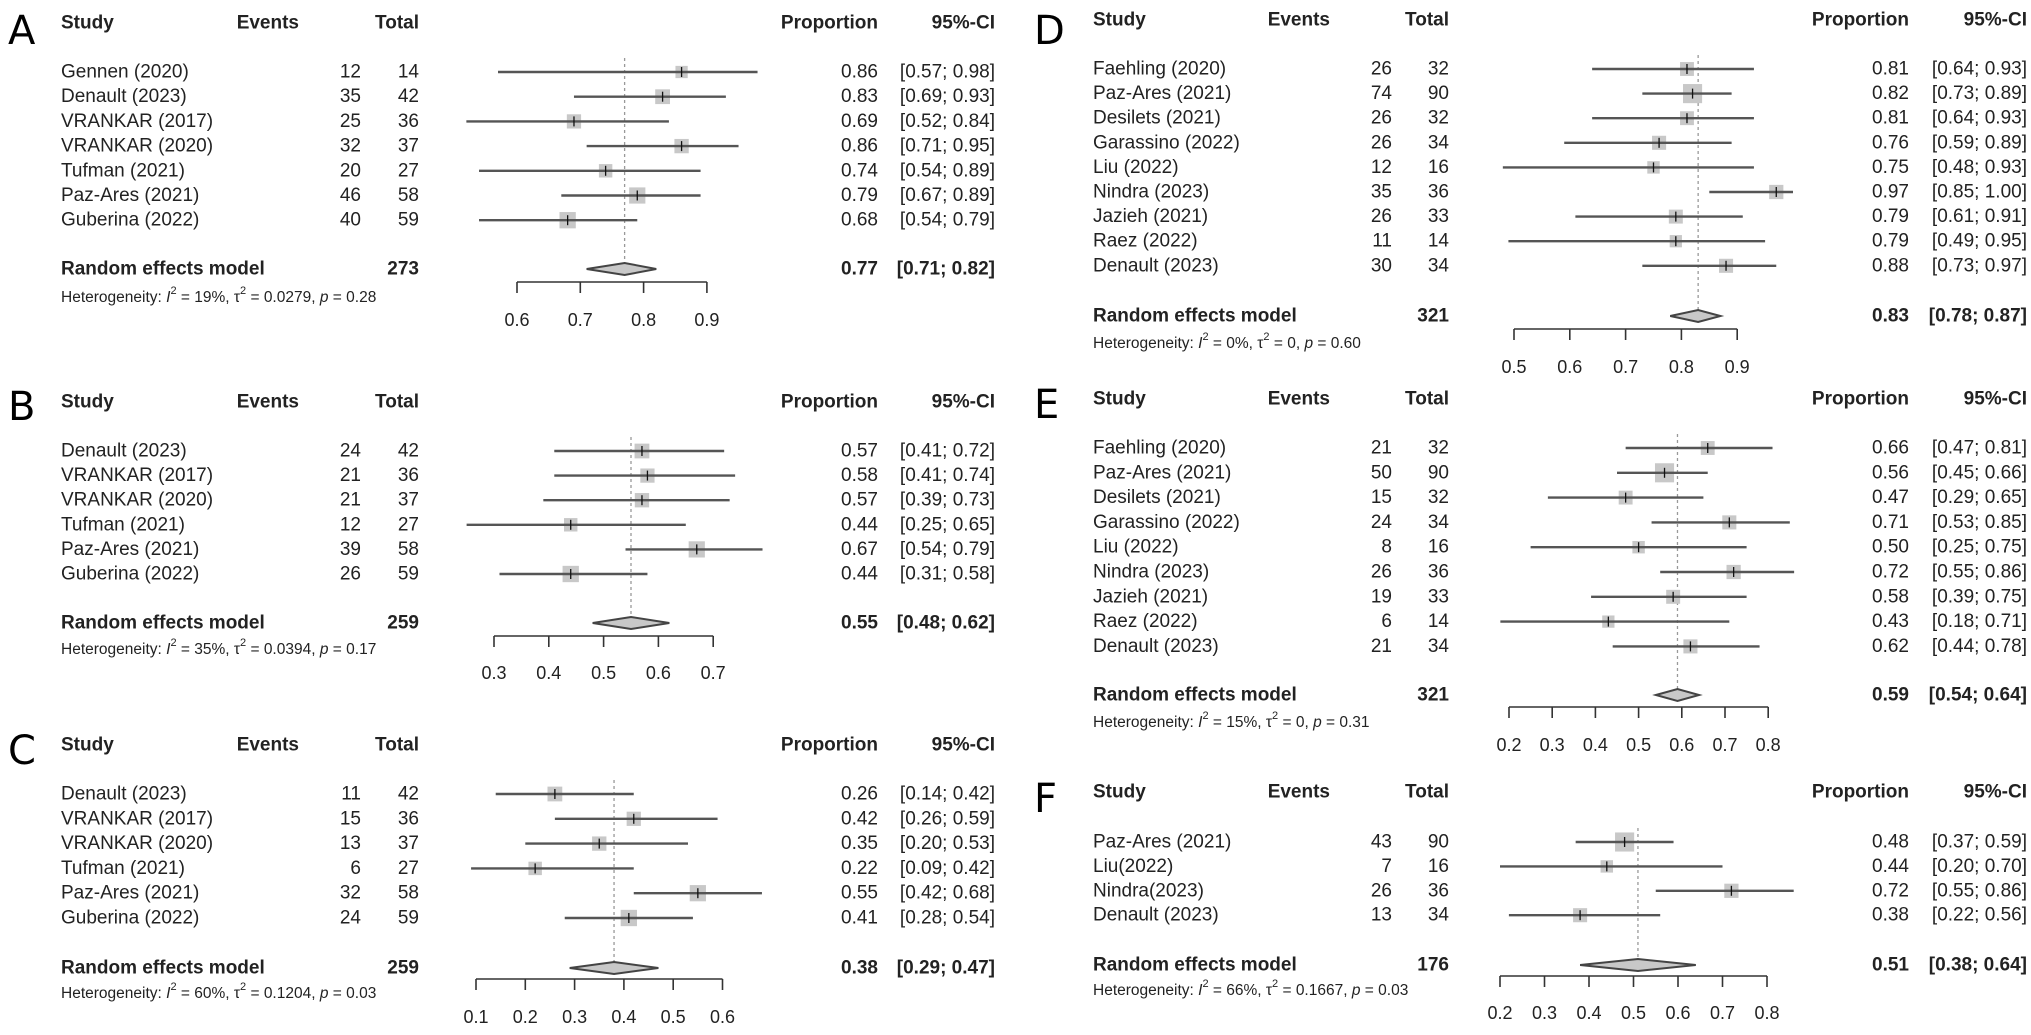  Describe the element at coordinates (1890, 241) in the screenshot. I see `proportion-value: 0.79` at that location.